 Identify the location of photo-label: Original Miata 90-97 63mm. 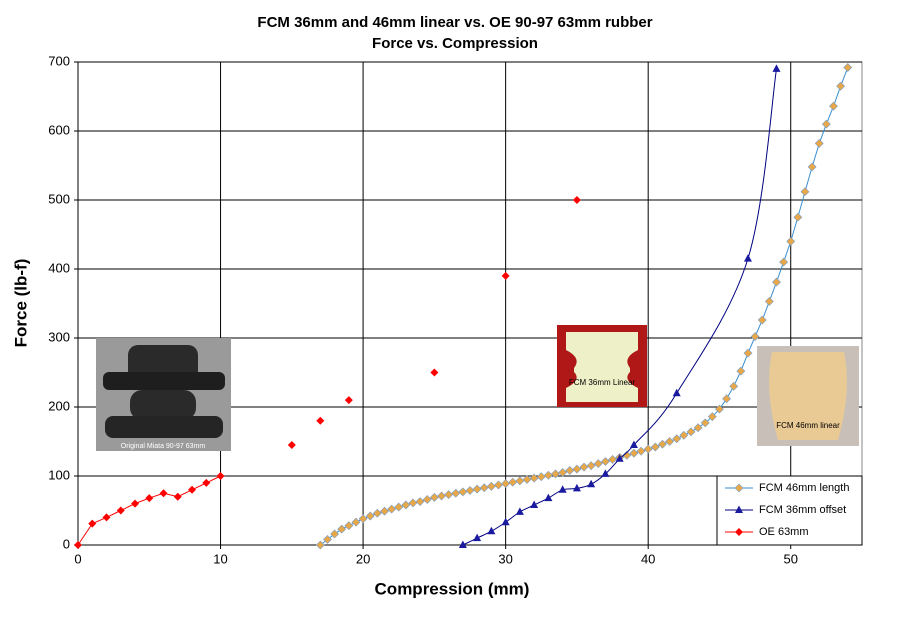
(163, 446).